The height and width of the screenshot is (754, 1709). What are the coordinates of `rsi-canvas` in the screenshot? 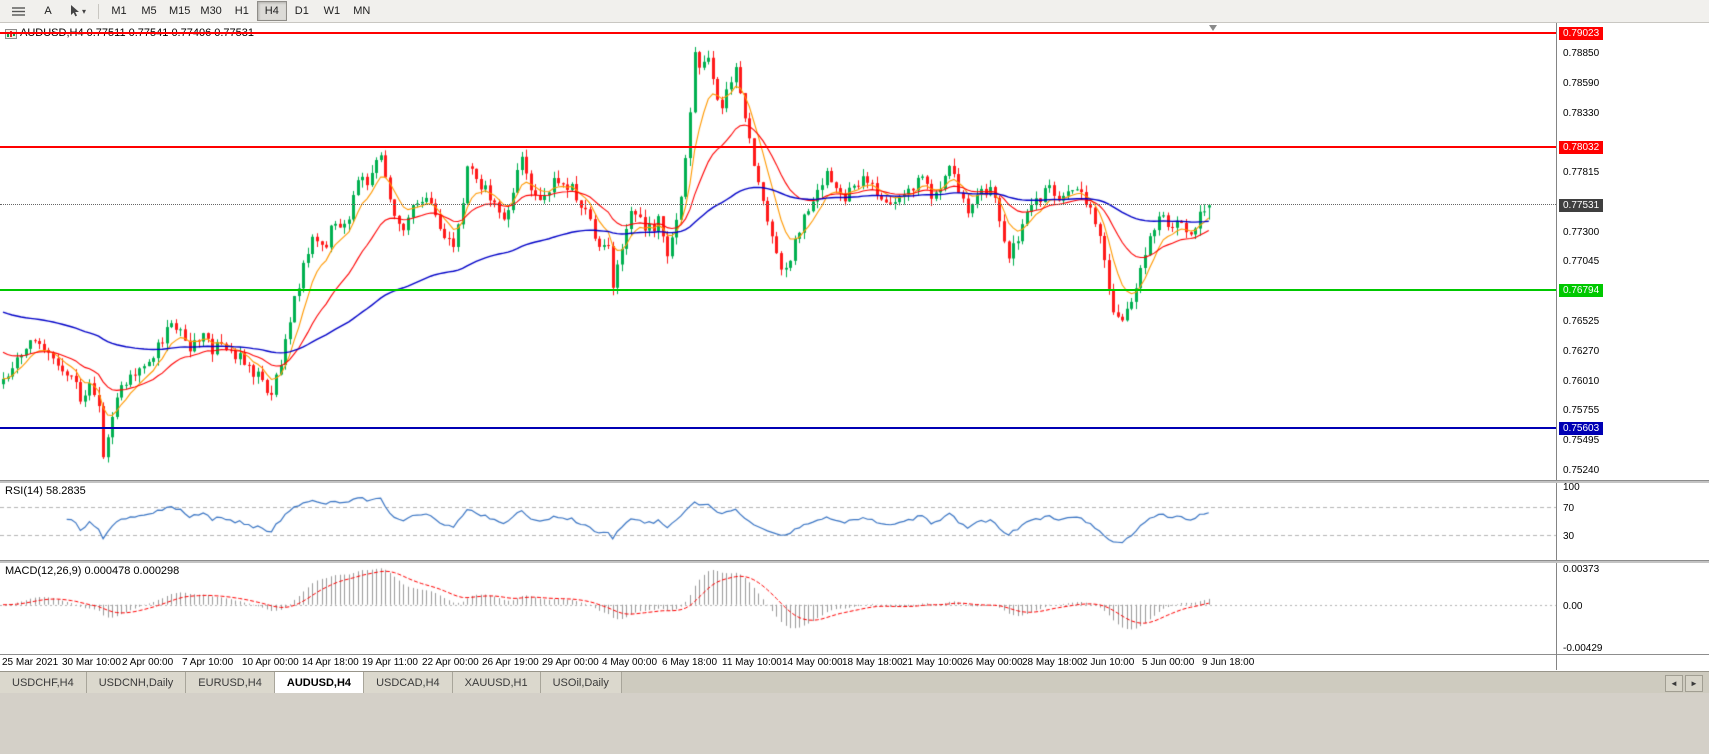 It's located at (778, 521).